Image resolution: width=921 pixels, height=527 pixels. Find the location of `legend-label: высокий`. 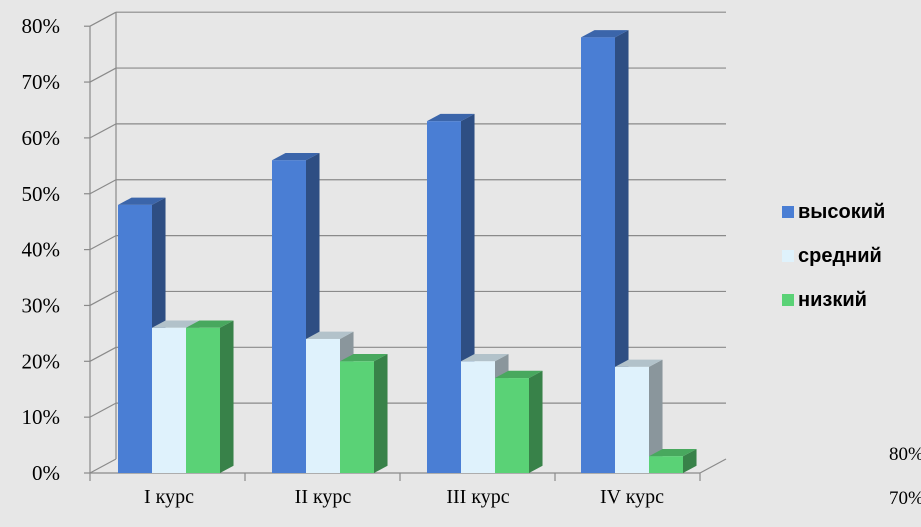

legend-label: высокий is located at coordinates (841, 212).